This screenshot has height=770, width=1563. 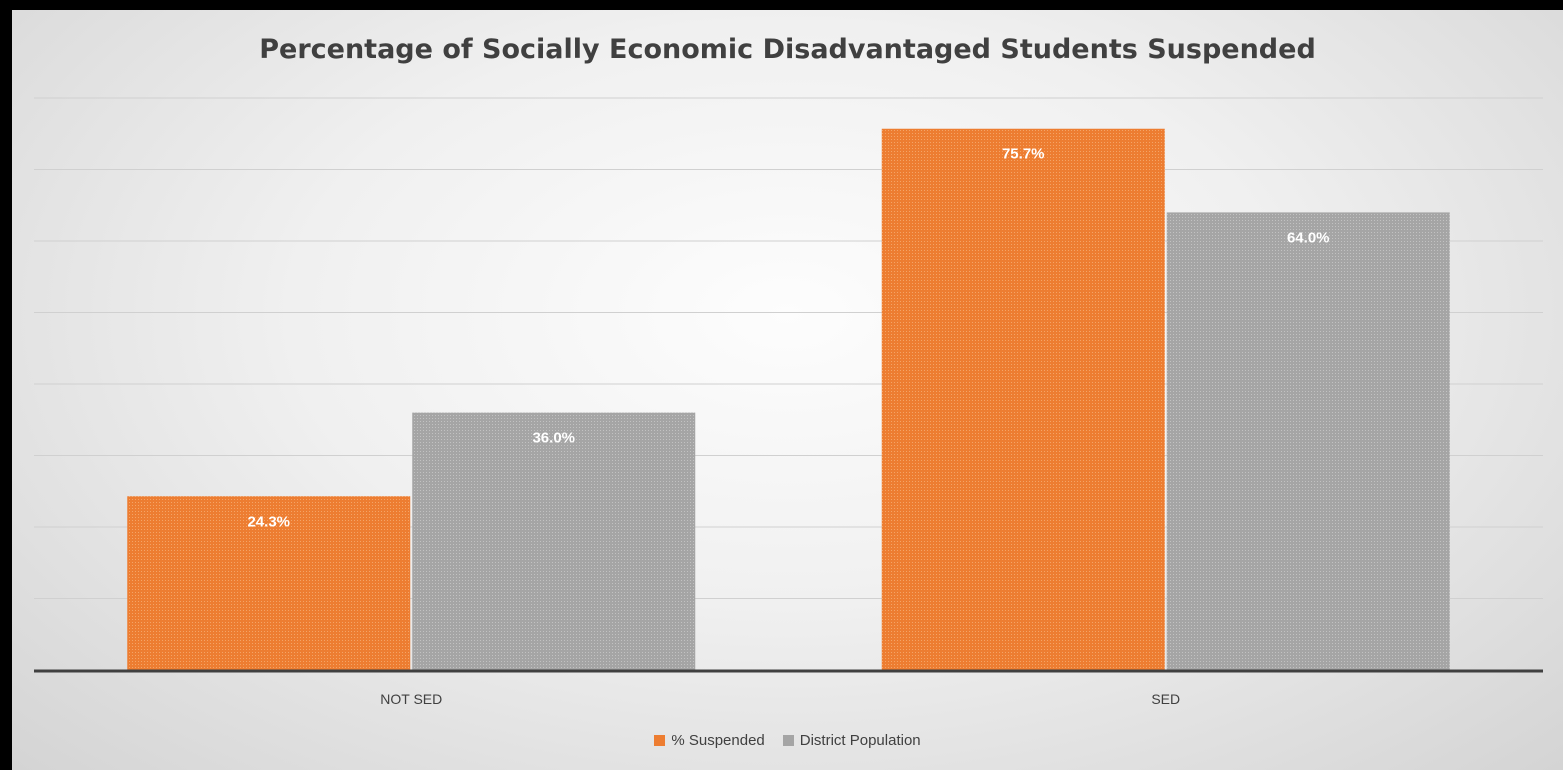 What do you see at coordinates (1023, 399) in the screenshot?
I see `bar-suspended-sed` at bounding box center [1023, 399].